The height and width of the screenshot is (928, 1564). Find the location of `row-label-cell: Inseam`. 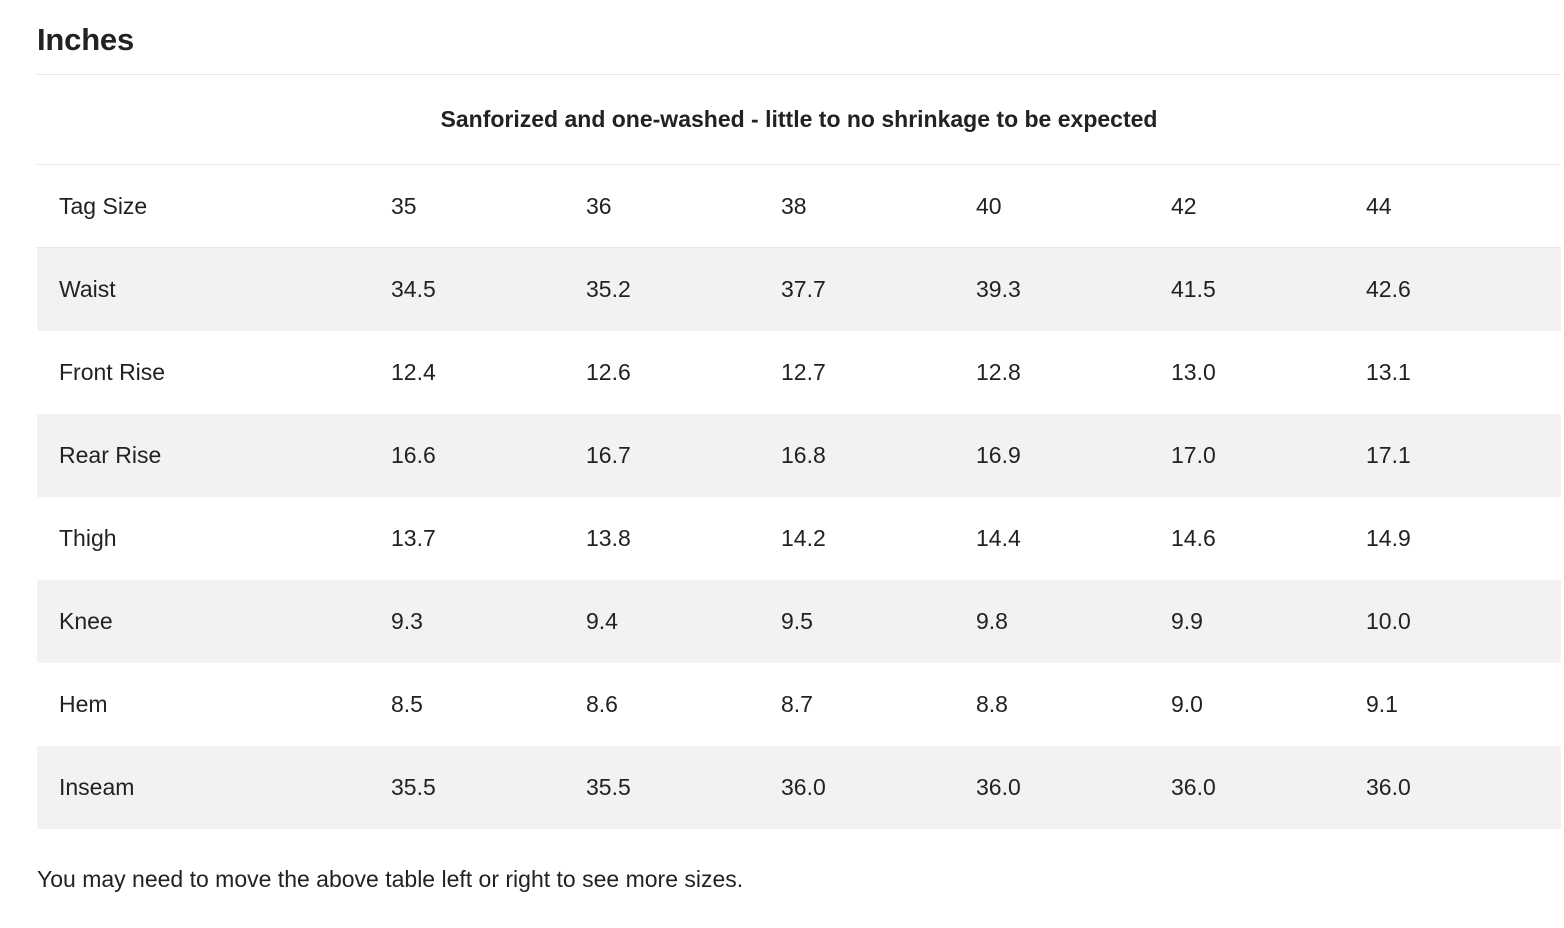

row-label-cell: Inseam is located at coordinates (214, 787).